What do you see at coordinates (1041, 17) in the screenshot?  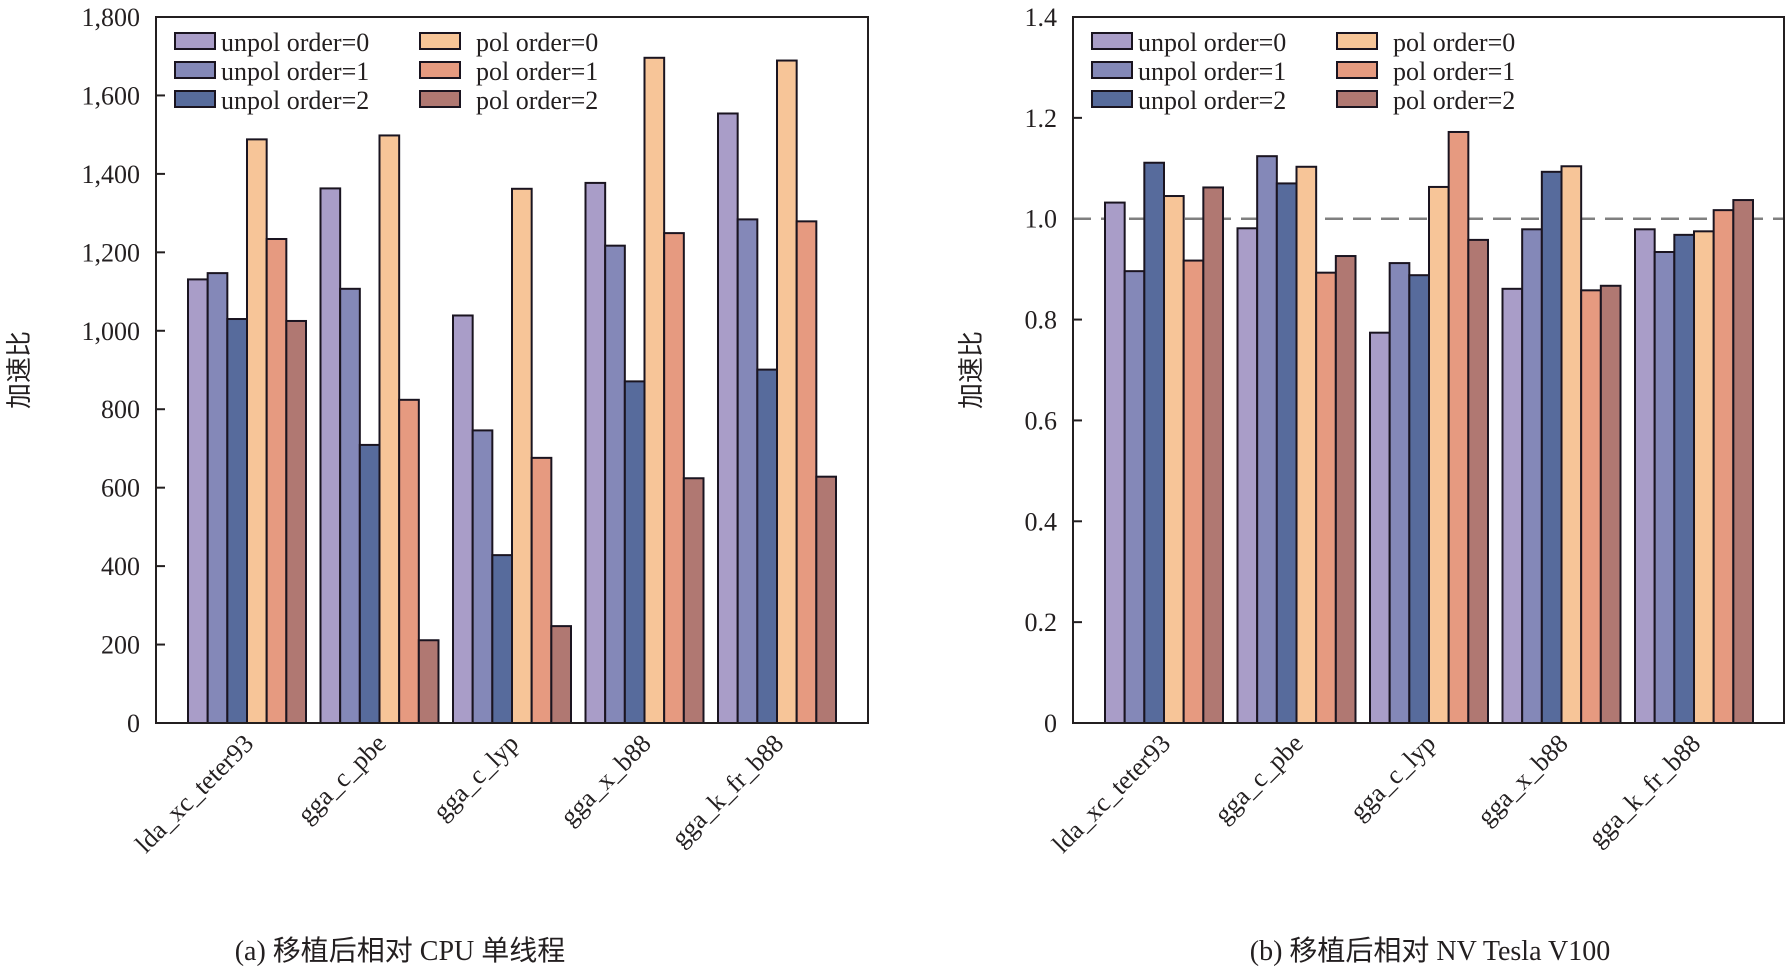 I see `y-tick-label: 1.4` at bounding box center [1041, 17].